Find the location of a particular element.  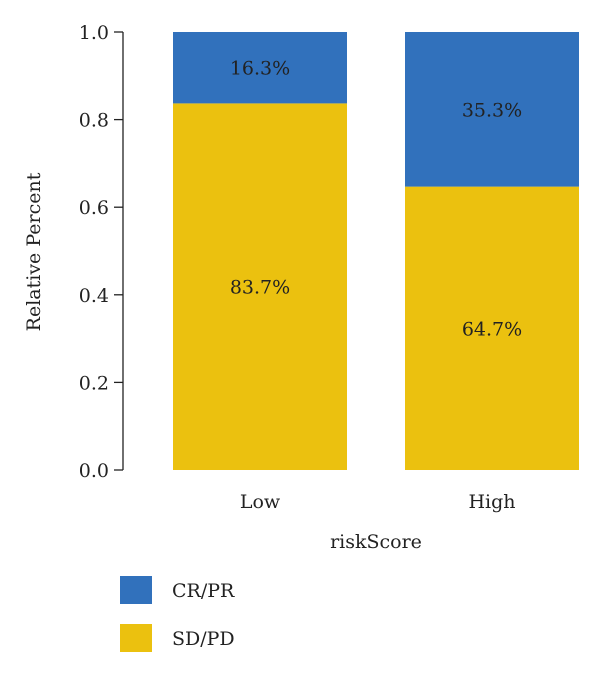

bar-value-label: 16.3% is located at coordinates (260, 69).